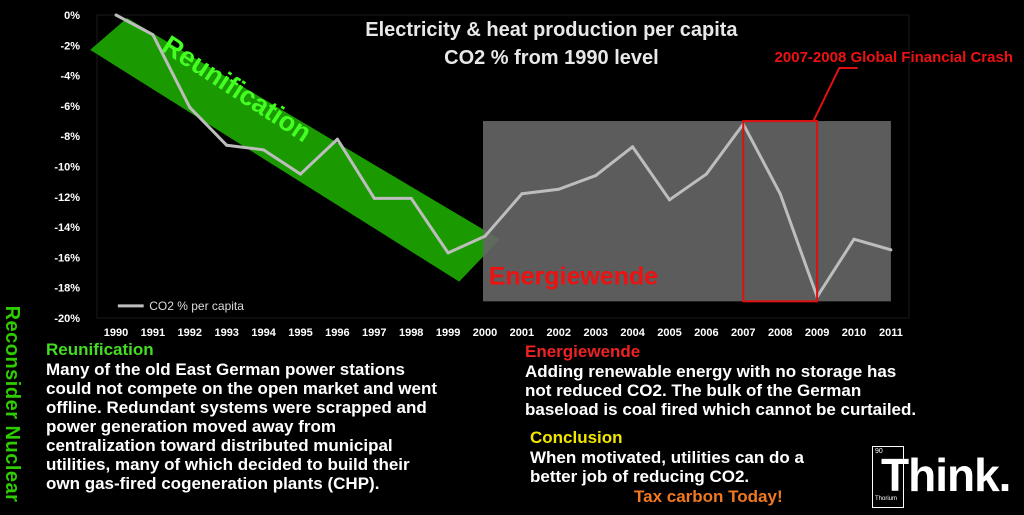 This screenshot has height=515, width=1024. Describe the element at coordinates (708, 496) in the screenshot. I see `tax-carbon-slogan: Tax carbon Today!` at that location.